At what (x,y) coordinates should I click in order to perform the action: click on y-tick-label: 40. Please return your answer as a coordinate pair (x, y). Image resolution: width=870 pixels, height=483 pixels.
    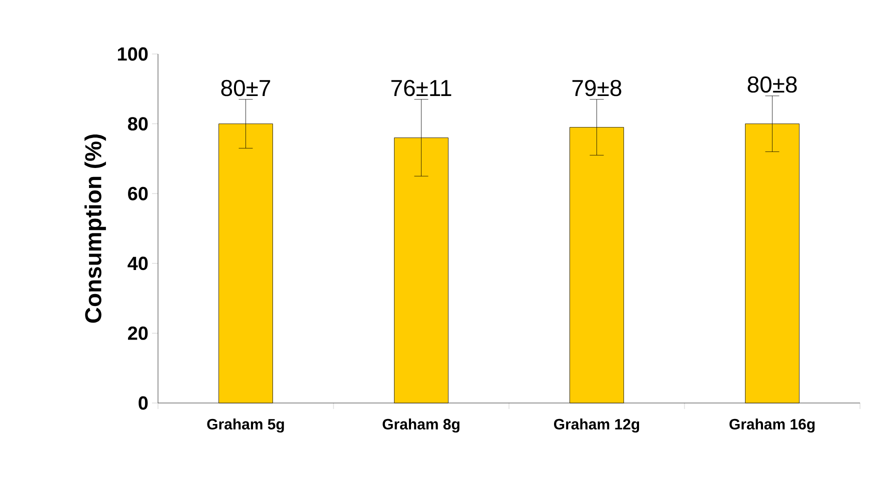
    Looking at the image, I should click on (138, 263).